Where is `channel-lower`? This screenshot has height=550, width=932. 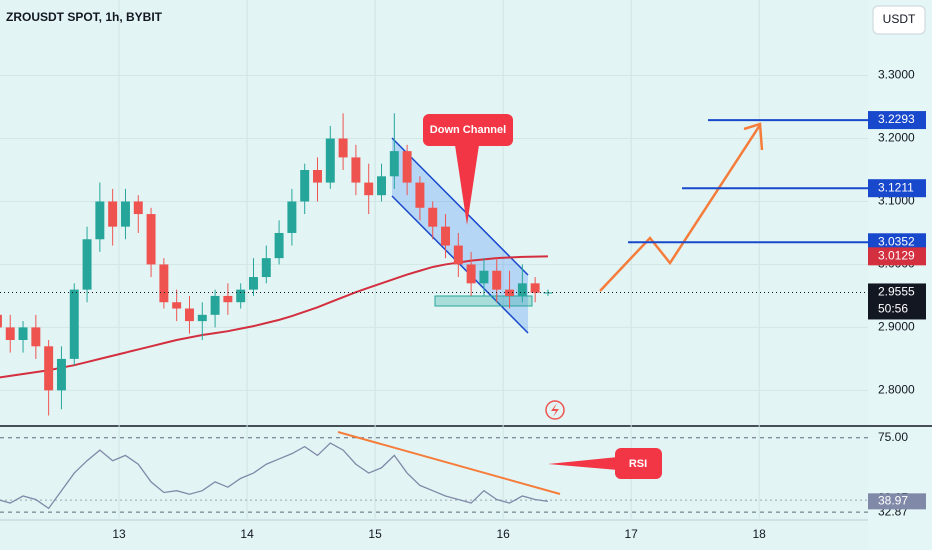 channel-lower is located at coordinates (460, 264).